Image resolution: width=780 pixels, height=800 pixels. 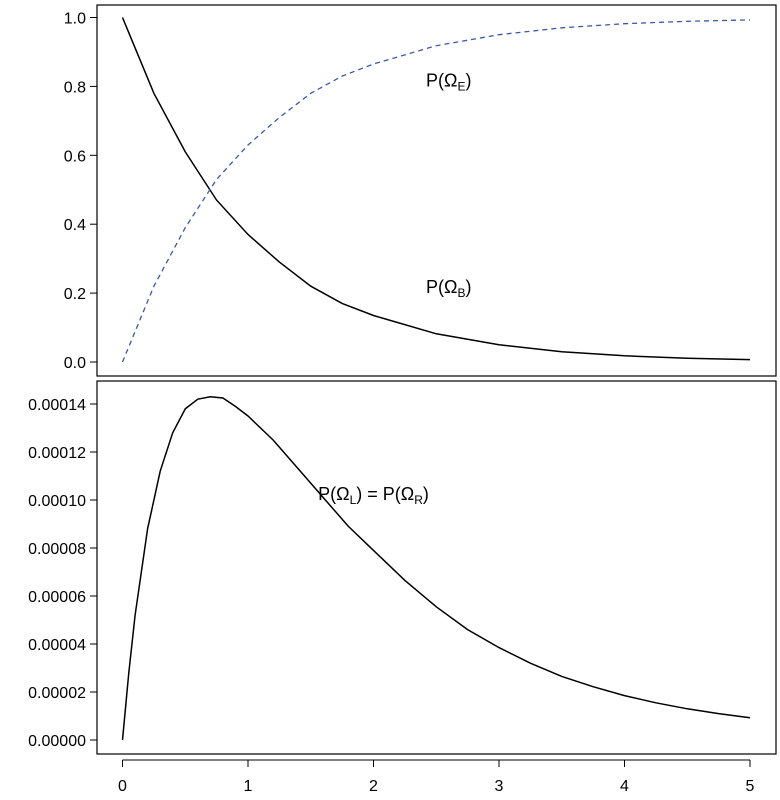 I want to click on top-ytick-label: 0.6, so click(x=75, y=156).